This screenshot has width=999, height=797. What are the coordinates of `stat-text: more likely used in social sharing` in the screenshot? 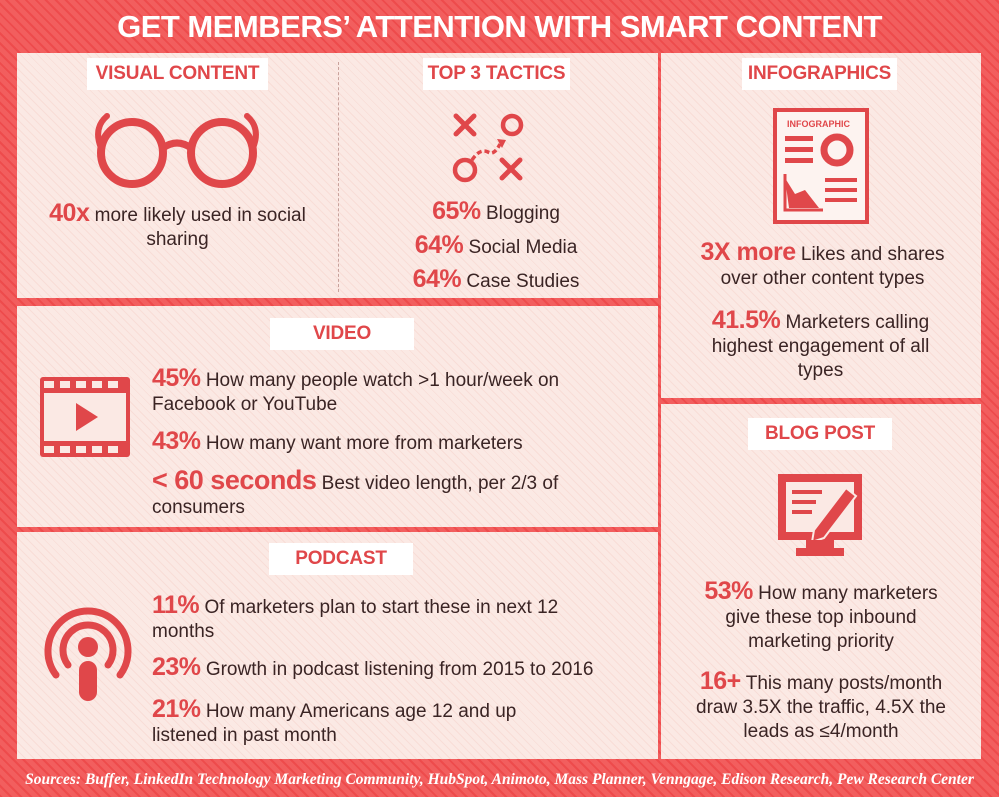 It's located at (200, 227).